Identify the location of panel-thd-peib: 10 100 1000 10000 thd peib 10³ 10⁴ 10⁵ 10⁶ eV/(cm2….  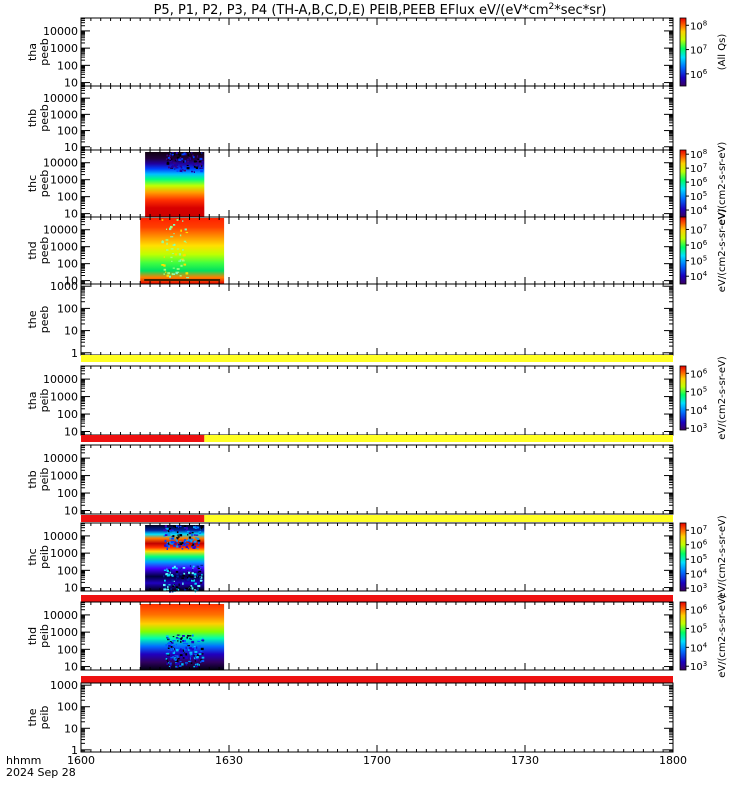
(377, 638).